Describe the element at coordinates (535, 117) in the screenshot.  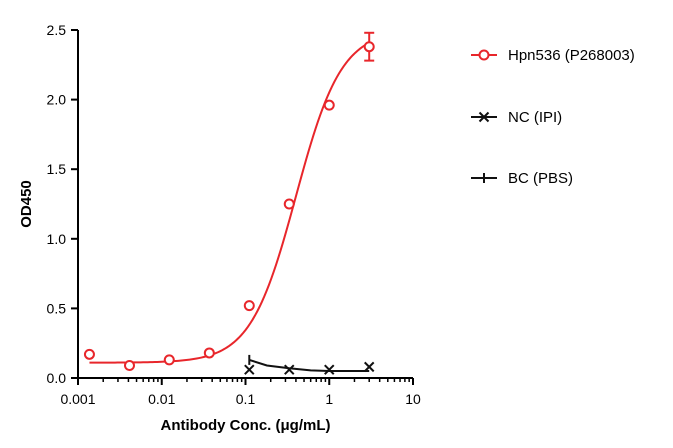
I see `legend-label: NC (IPI)` at that location.